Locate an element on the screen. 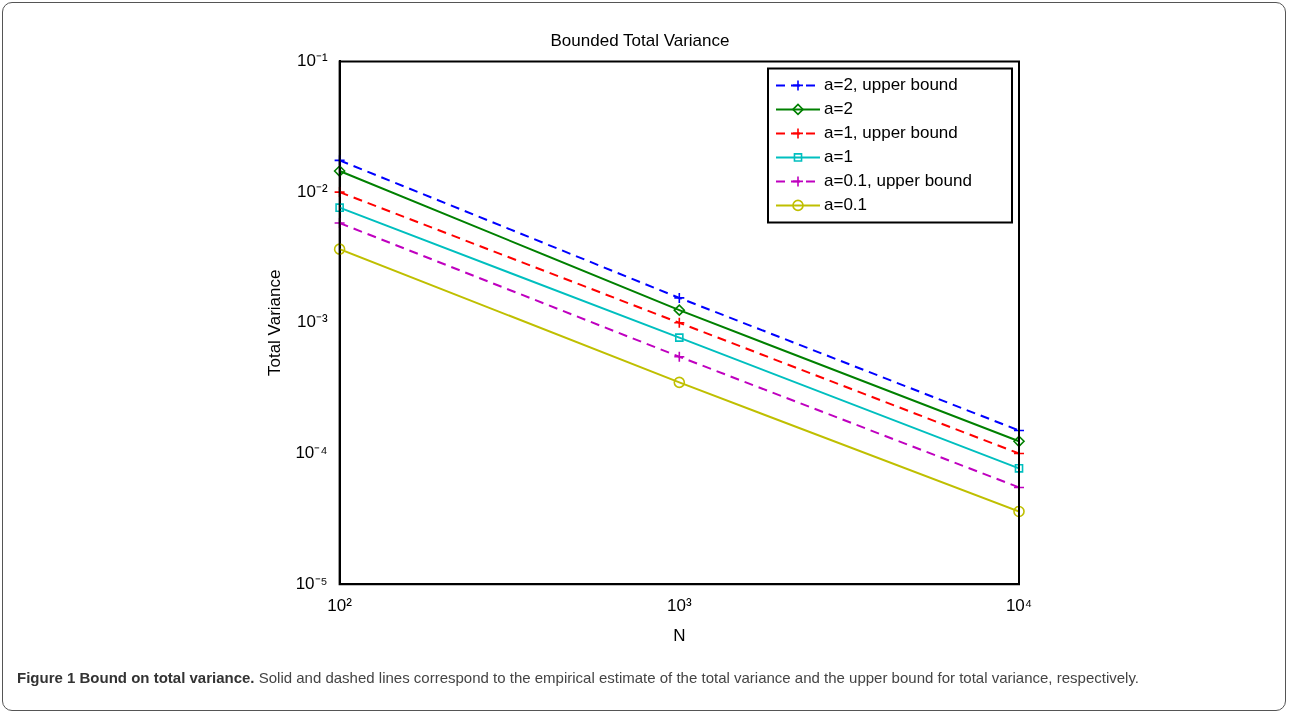  y-tick-label: 10⁻³ is located at coordinates (312, 322).